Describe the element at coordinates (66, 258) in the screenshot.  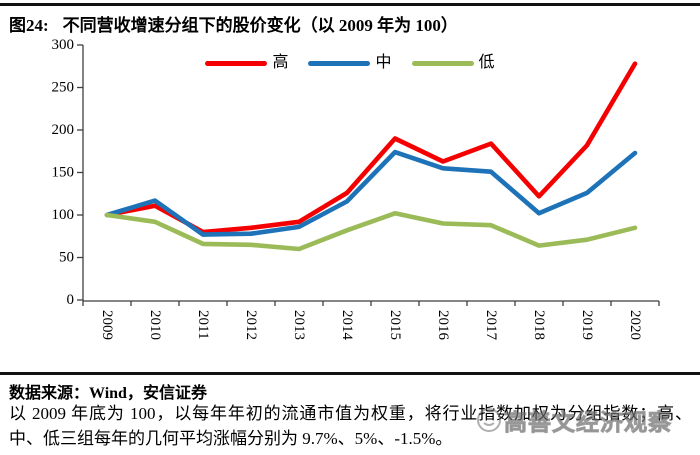
I see `y-tick-label: 50` at that location.